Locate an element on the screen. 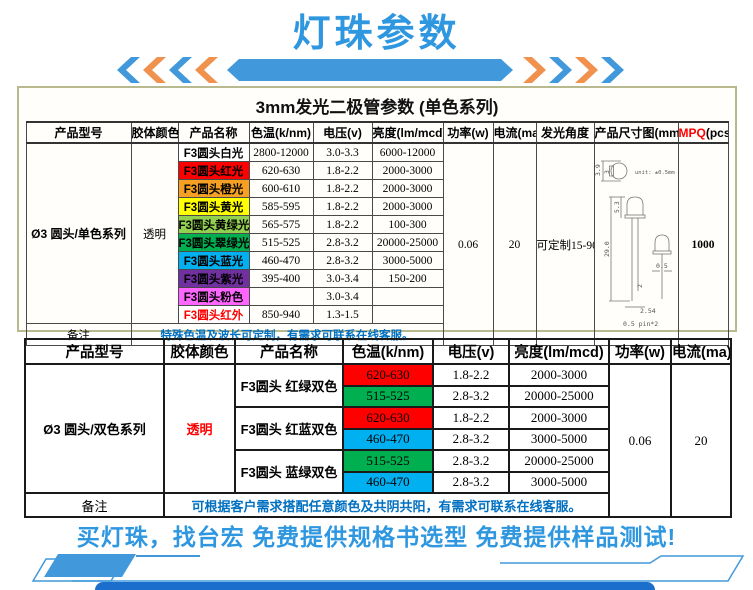  col-header-dimension: 产品尺寸图(mm) is located at coordinates (636, 132).